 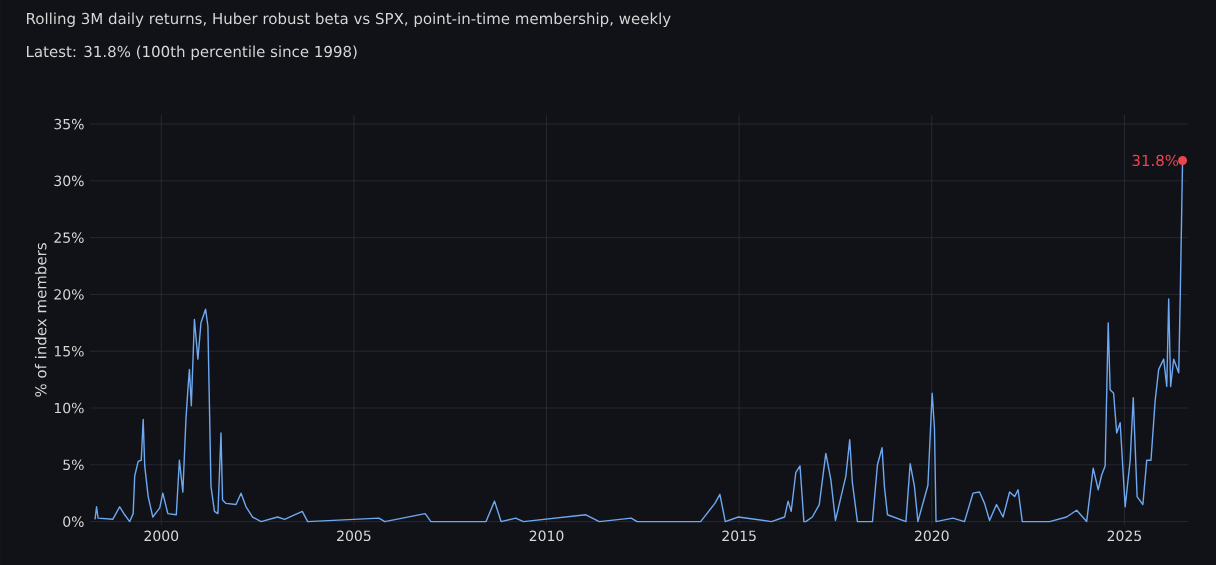 I want to click on y-axis-title: % of index members, so click(x=40, y=320).